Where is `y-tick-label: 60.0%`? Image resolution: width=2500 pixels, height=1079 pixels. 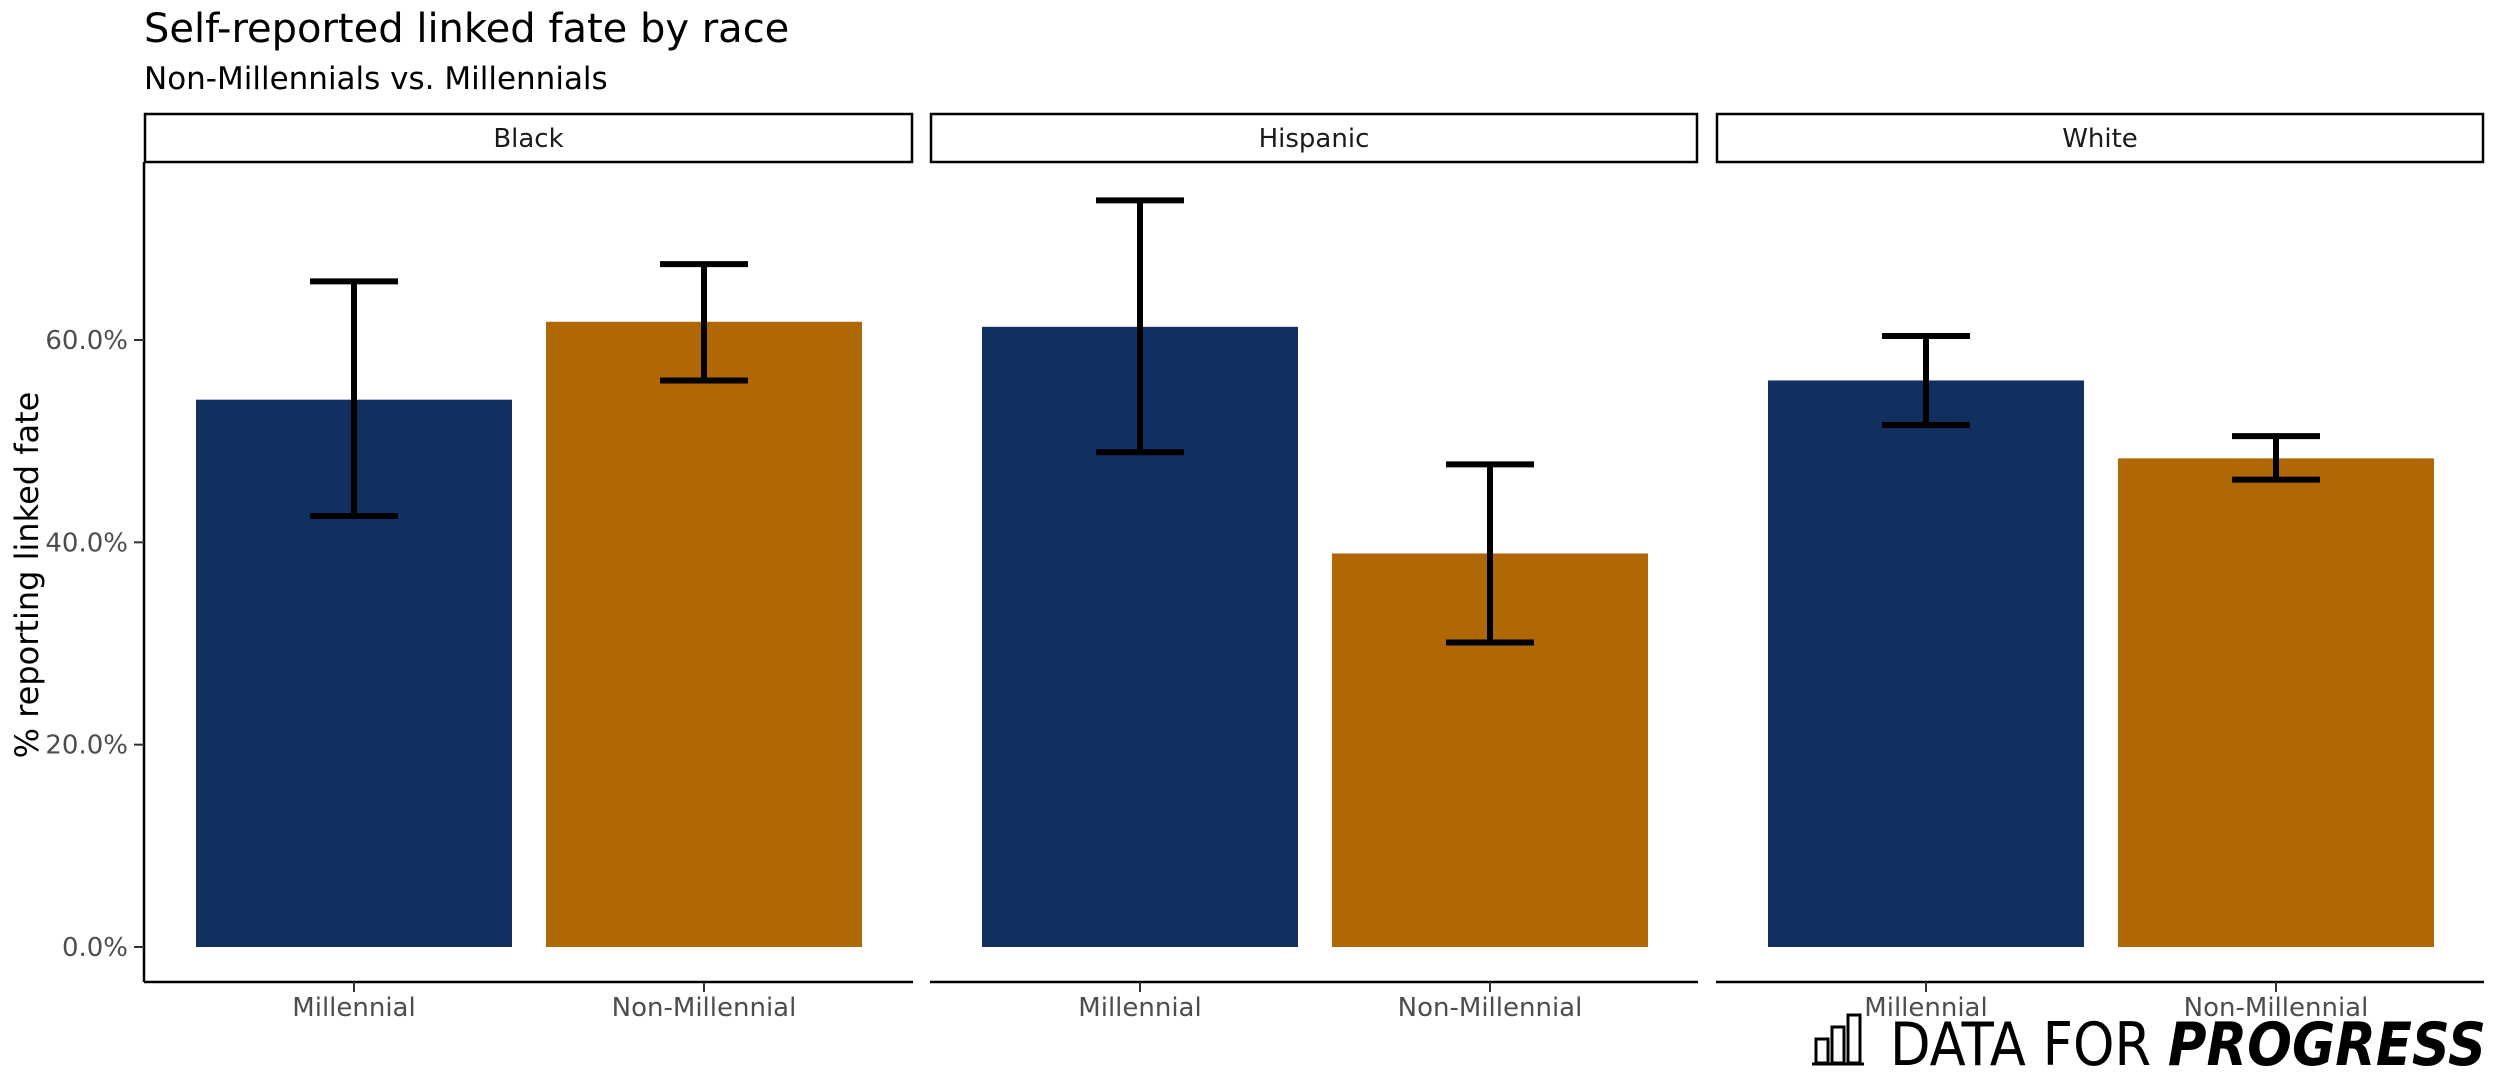 y-tick-label: 60.0% is located at coordinates (86, 341).